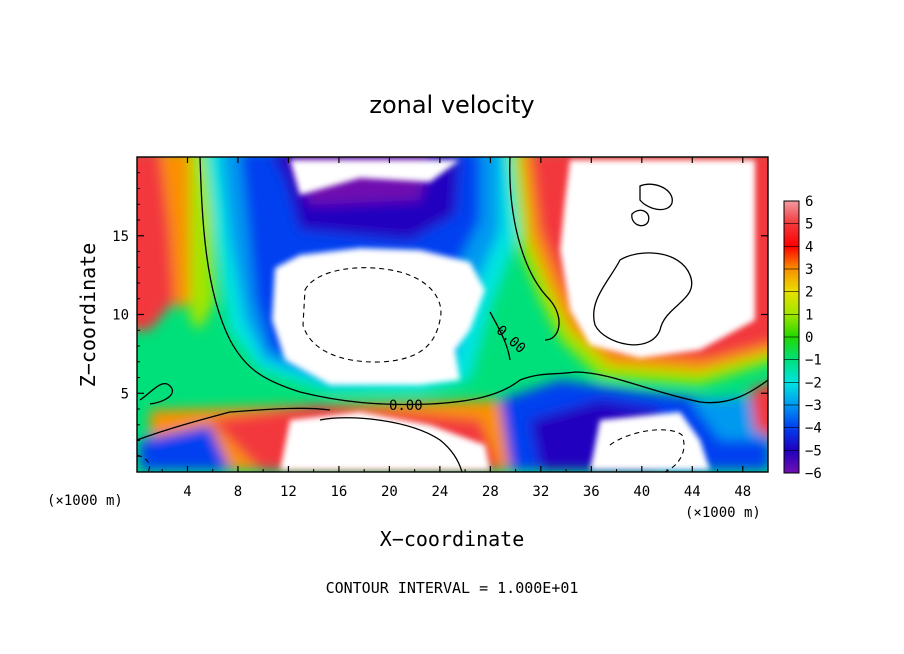 Image resolution: width=904 pixels, height=654 pixels. Describe the element at coordinates (809, 315) in the screenshot. I see `colorbar-label: 1` at that location.